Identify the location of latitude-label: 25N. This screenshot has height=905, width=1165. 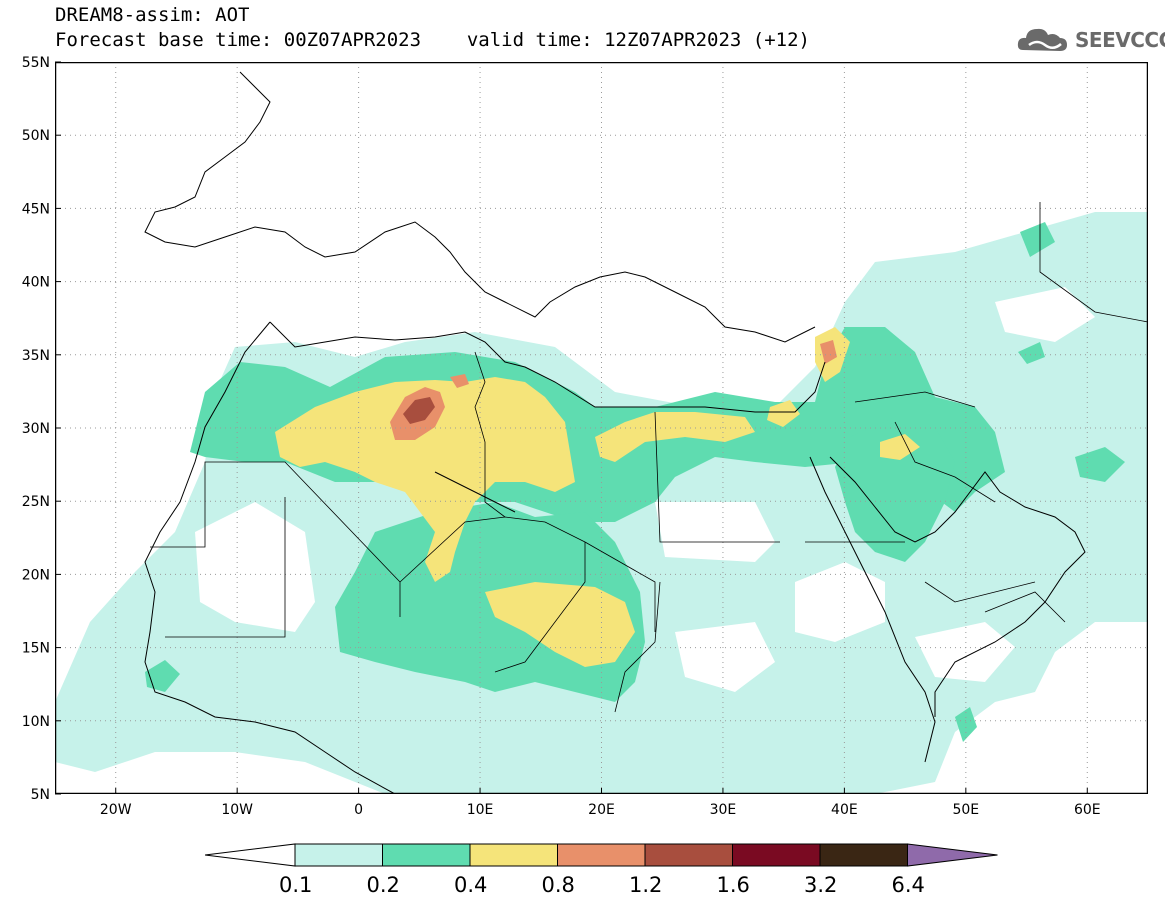
(36, 502).